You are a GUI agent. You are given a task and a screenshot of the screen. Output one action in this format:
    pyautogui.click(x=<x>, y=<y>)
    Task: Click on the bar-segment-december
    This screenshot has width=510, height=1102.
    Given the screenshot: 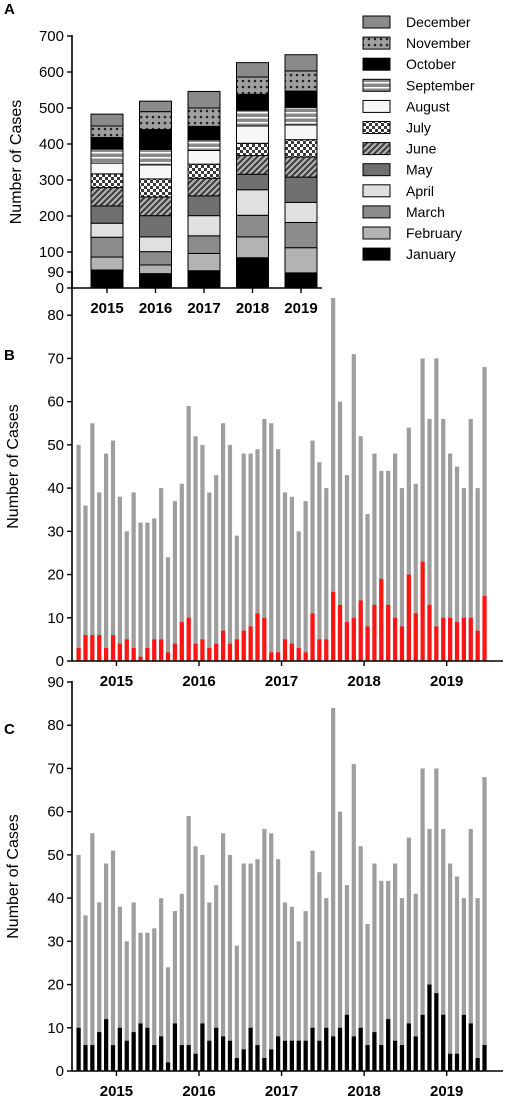 What is the action you would take?
    pyautogui.click(x=204, y=99)
    